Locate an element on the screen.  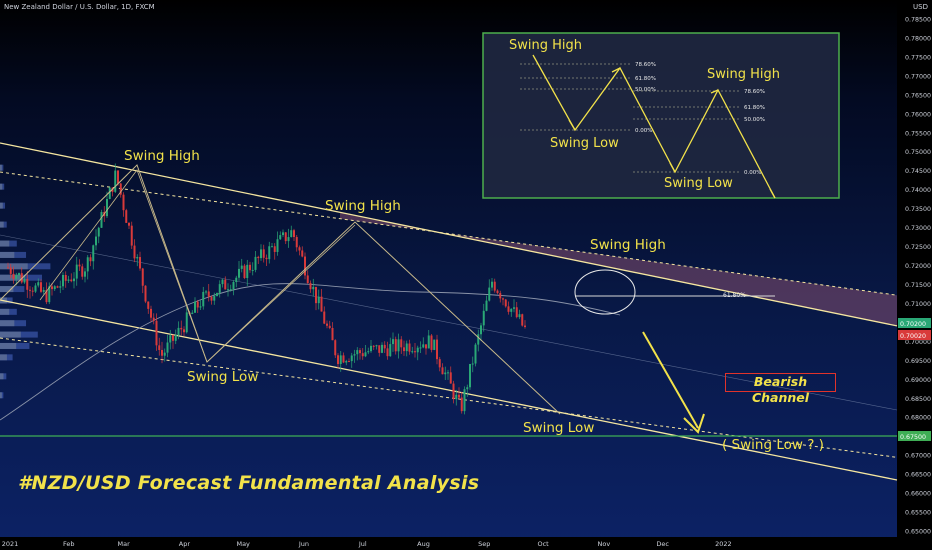
inset-fib-label: 50.00% is located at coordinates (754, 120).